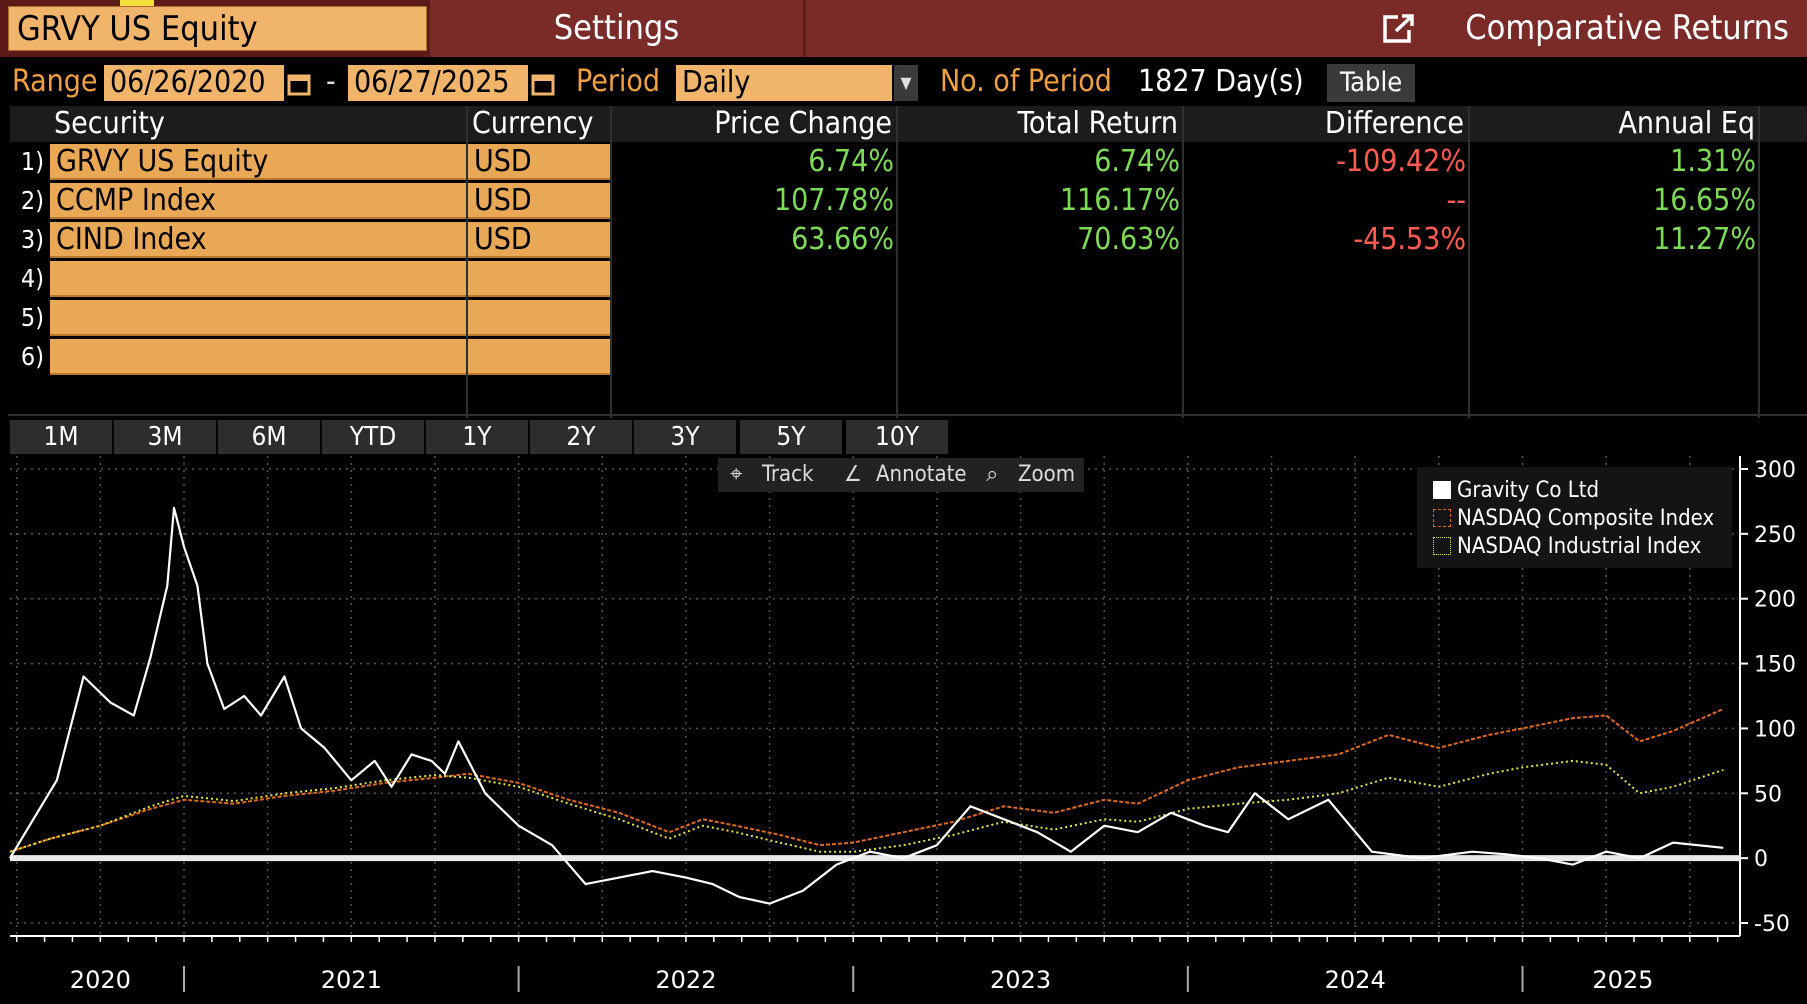 The height and width of the screenshot is (1004, 1807). I want to click on chart-legend, so click(1574, 517).